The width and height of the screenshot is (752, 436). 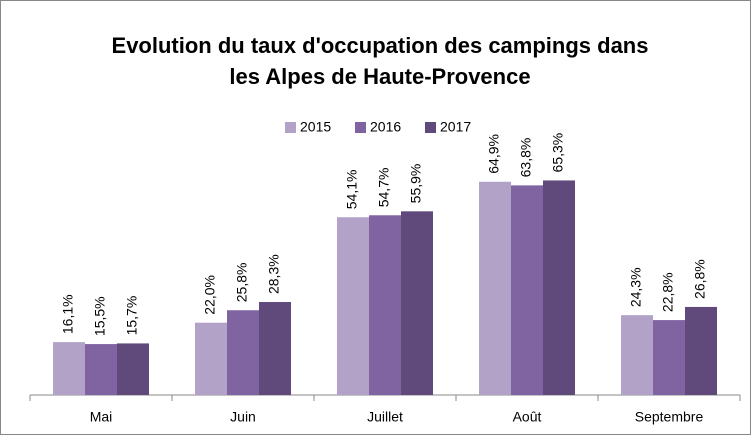 I want to click on data-label: 28,3%, so click(x=274, y=274).